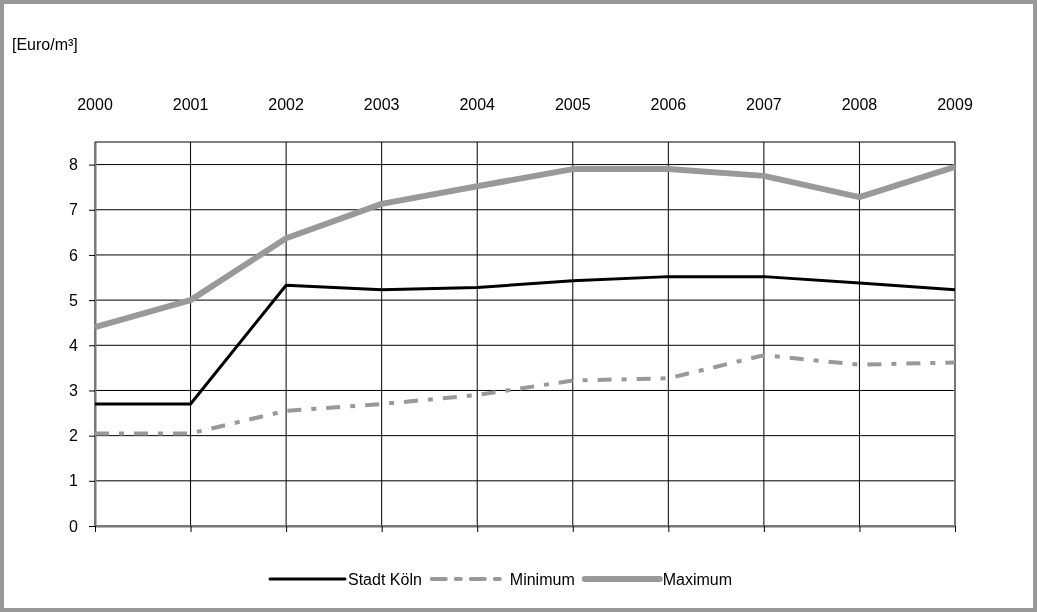 The width and height of the screenshot is (1037, 612). I want to click on x-tick-label: 2006, so click(668, 104).